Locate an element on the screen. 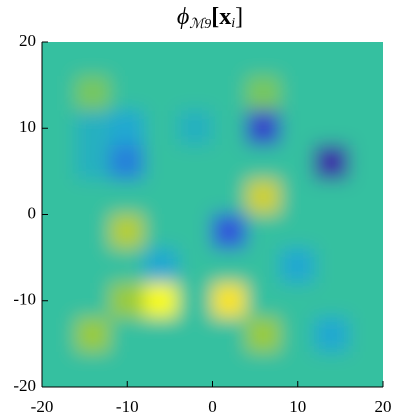 This screenshot has width=399, height=420. y-tick-label: 20 is located at coordinates (27, 40).